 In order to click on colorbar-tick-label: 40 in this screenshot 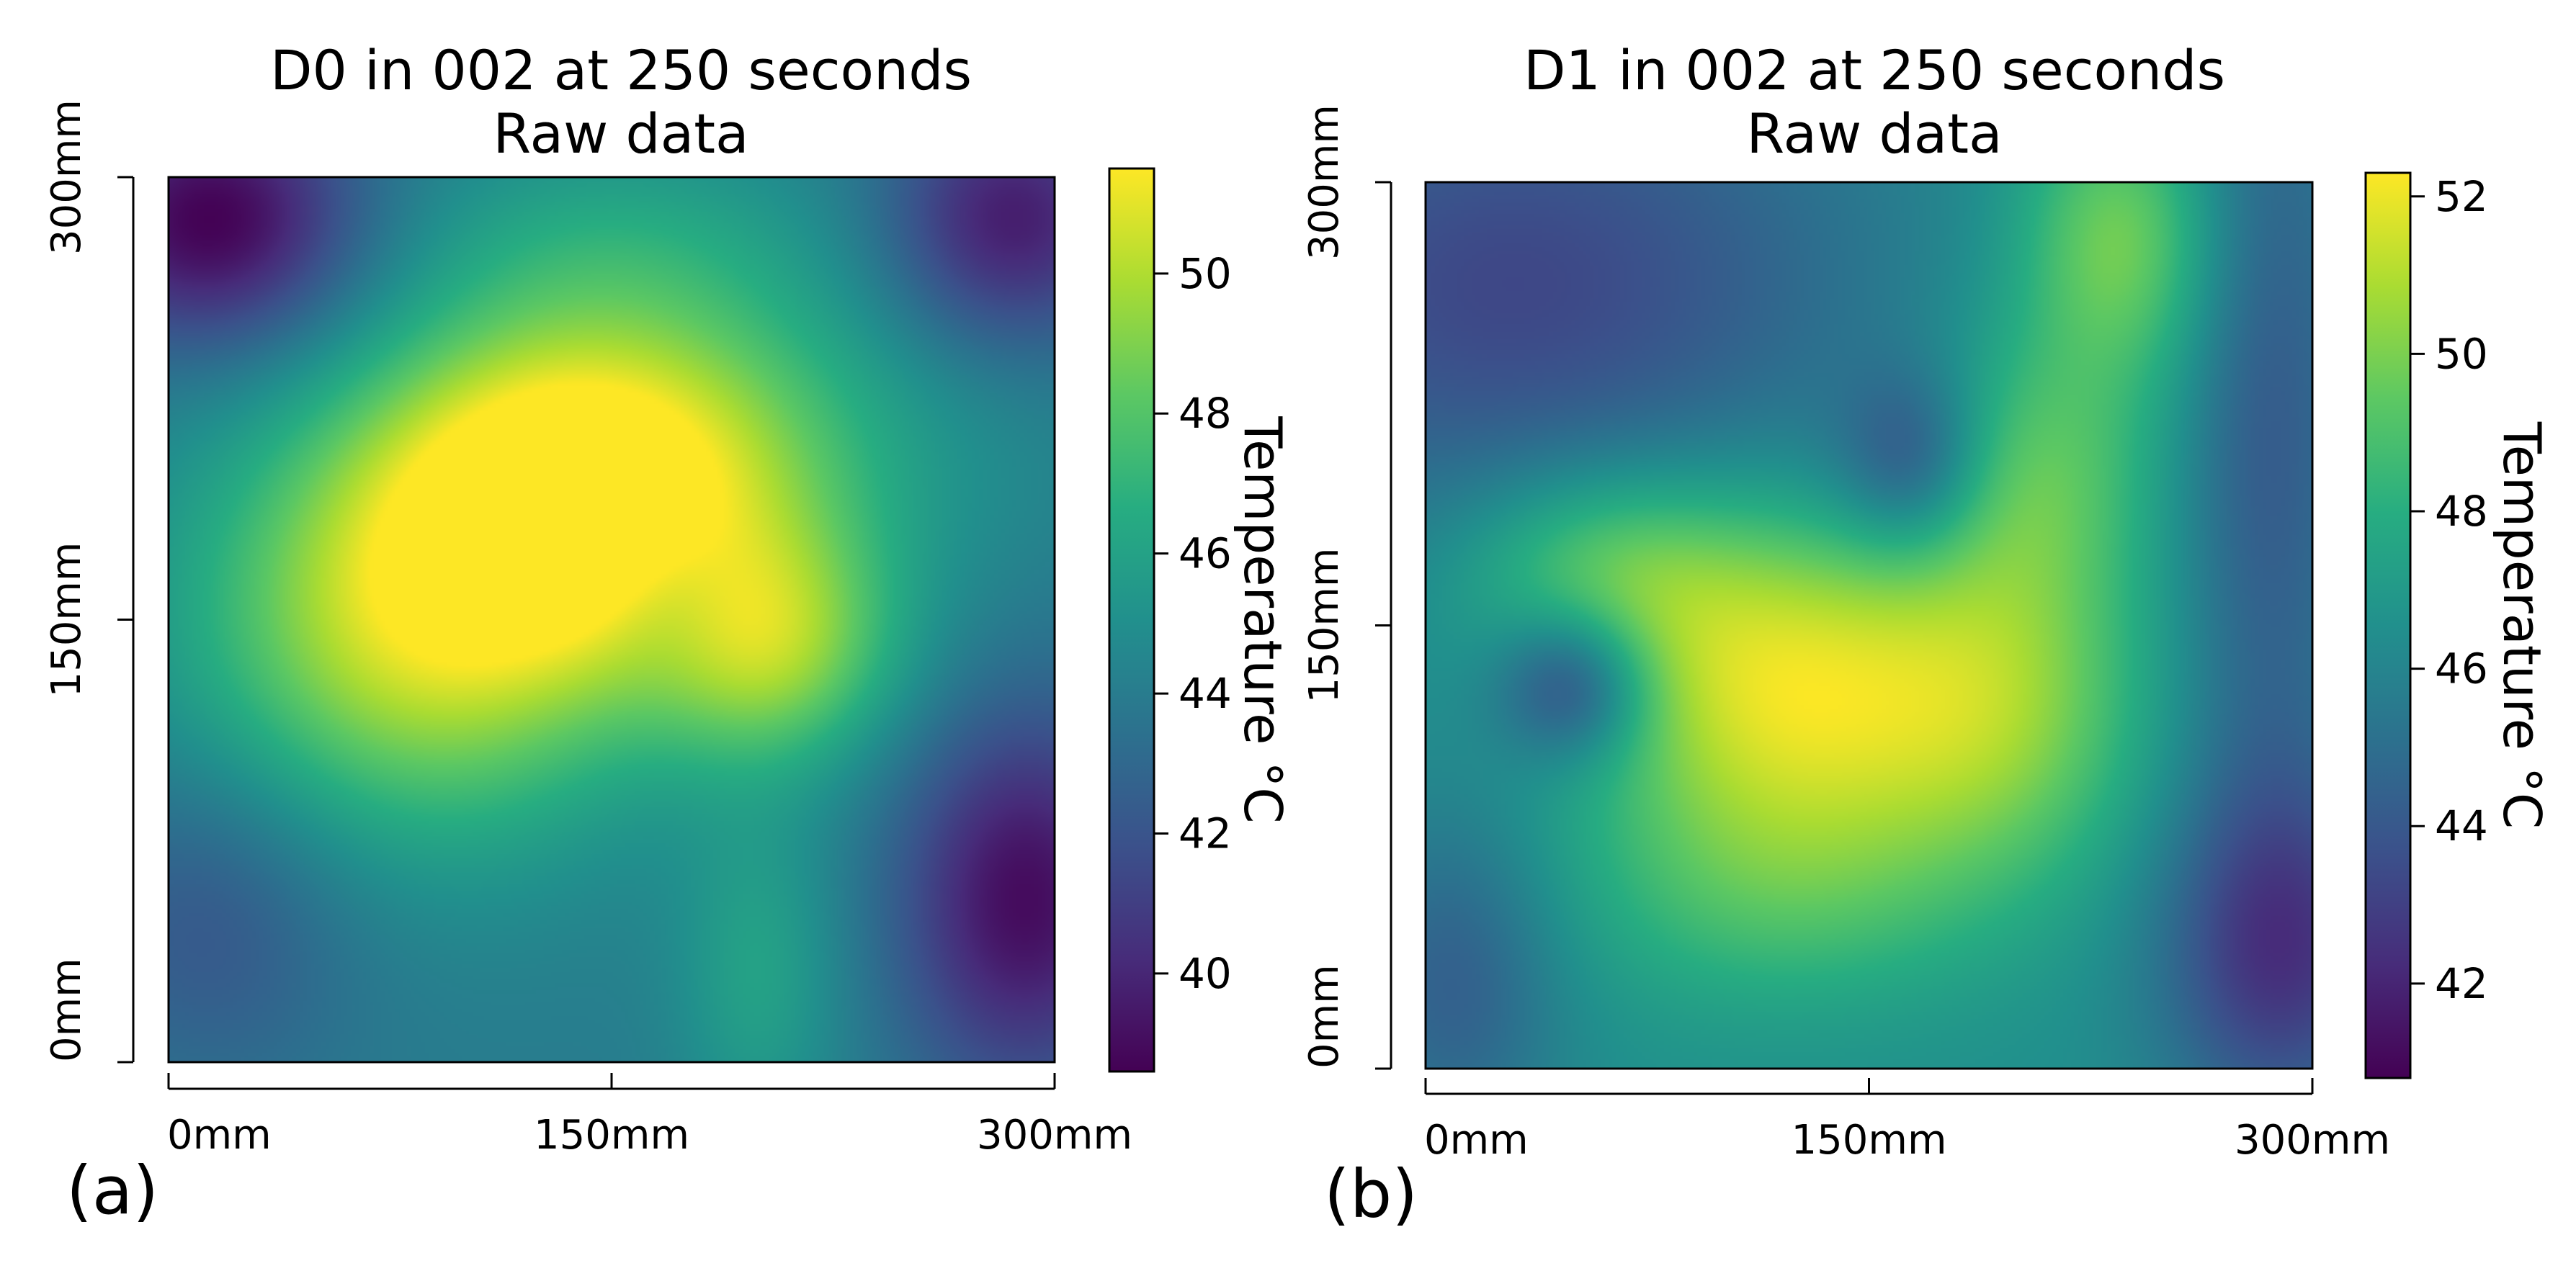, I will do `click(1205, 973)`.